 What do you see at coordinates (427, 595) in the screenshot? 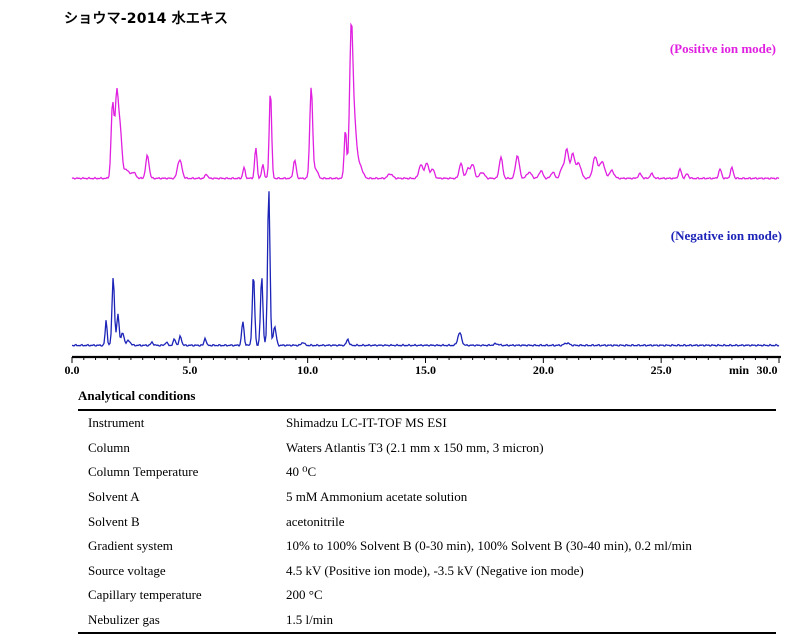
I see `conditions-row: Capillary temperature 200 °C` at bounding box center [427, 595].